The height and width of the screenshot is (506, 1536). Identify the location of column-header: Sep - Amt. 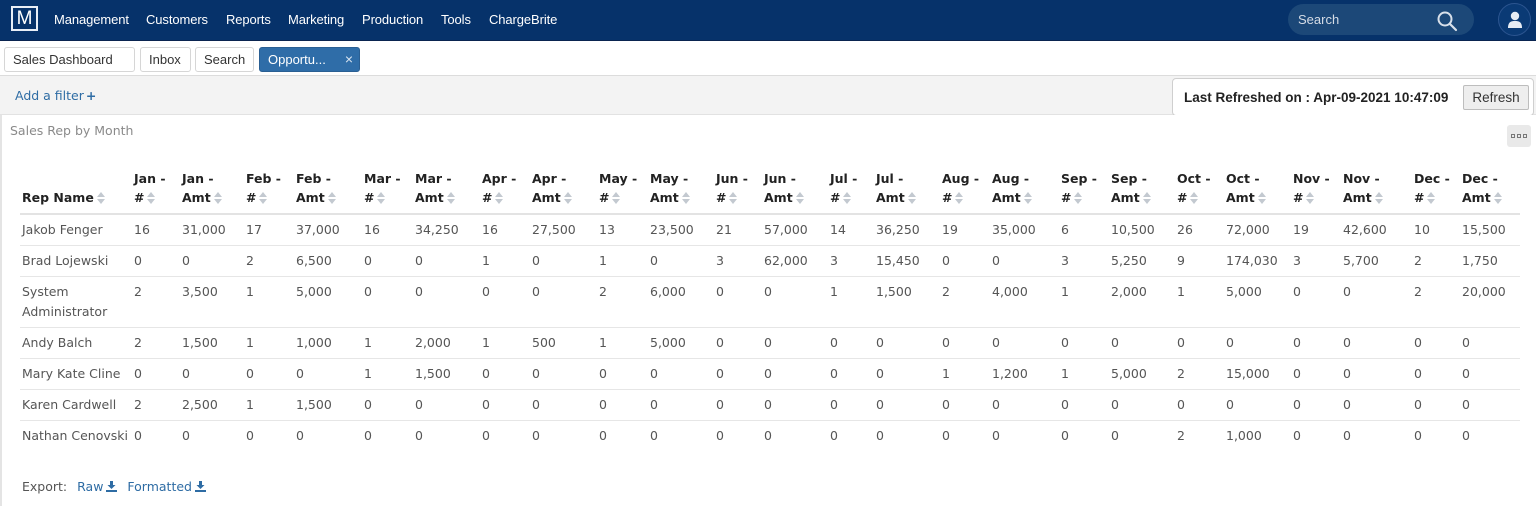
(1142, 191).